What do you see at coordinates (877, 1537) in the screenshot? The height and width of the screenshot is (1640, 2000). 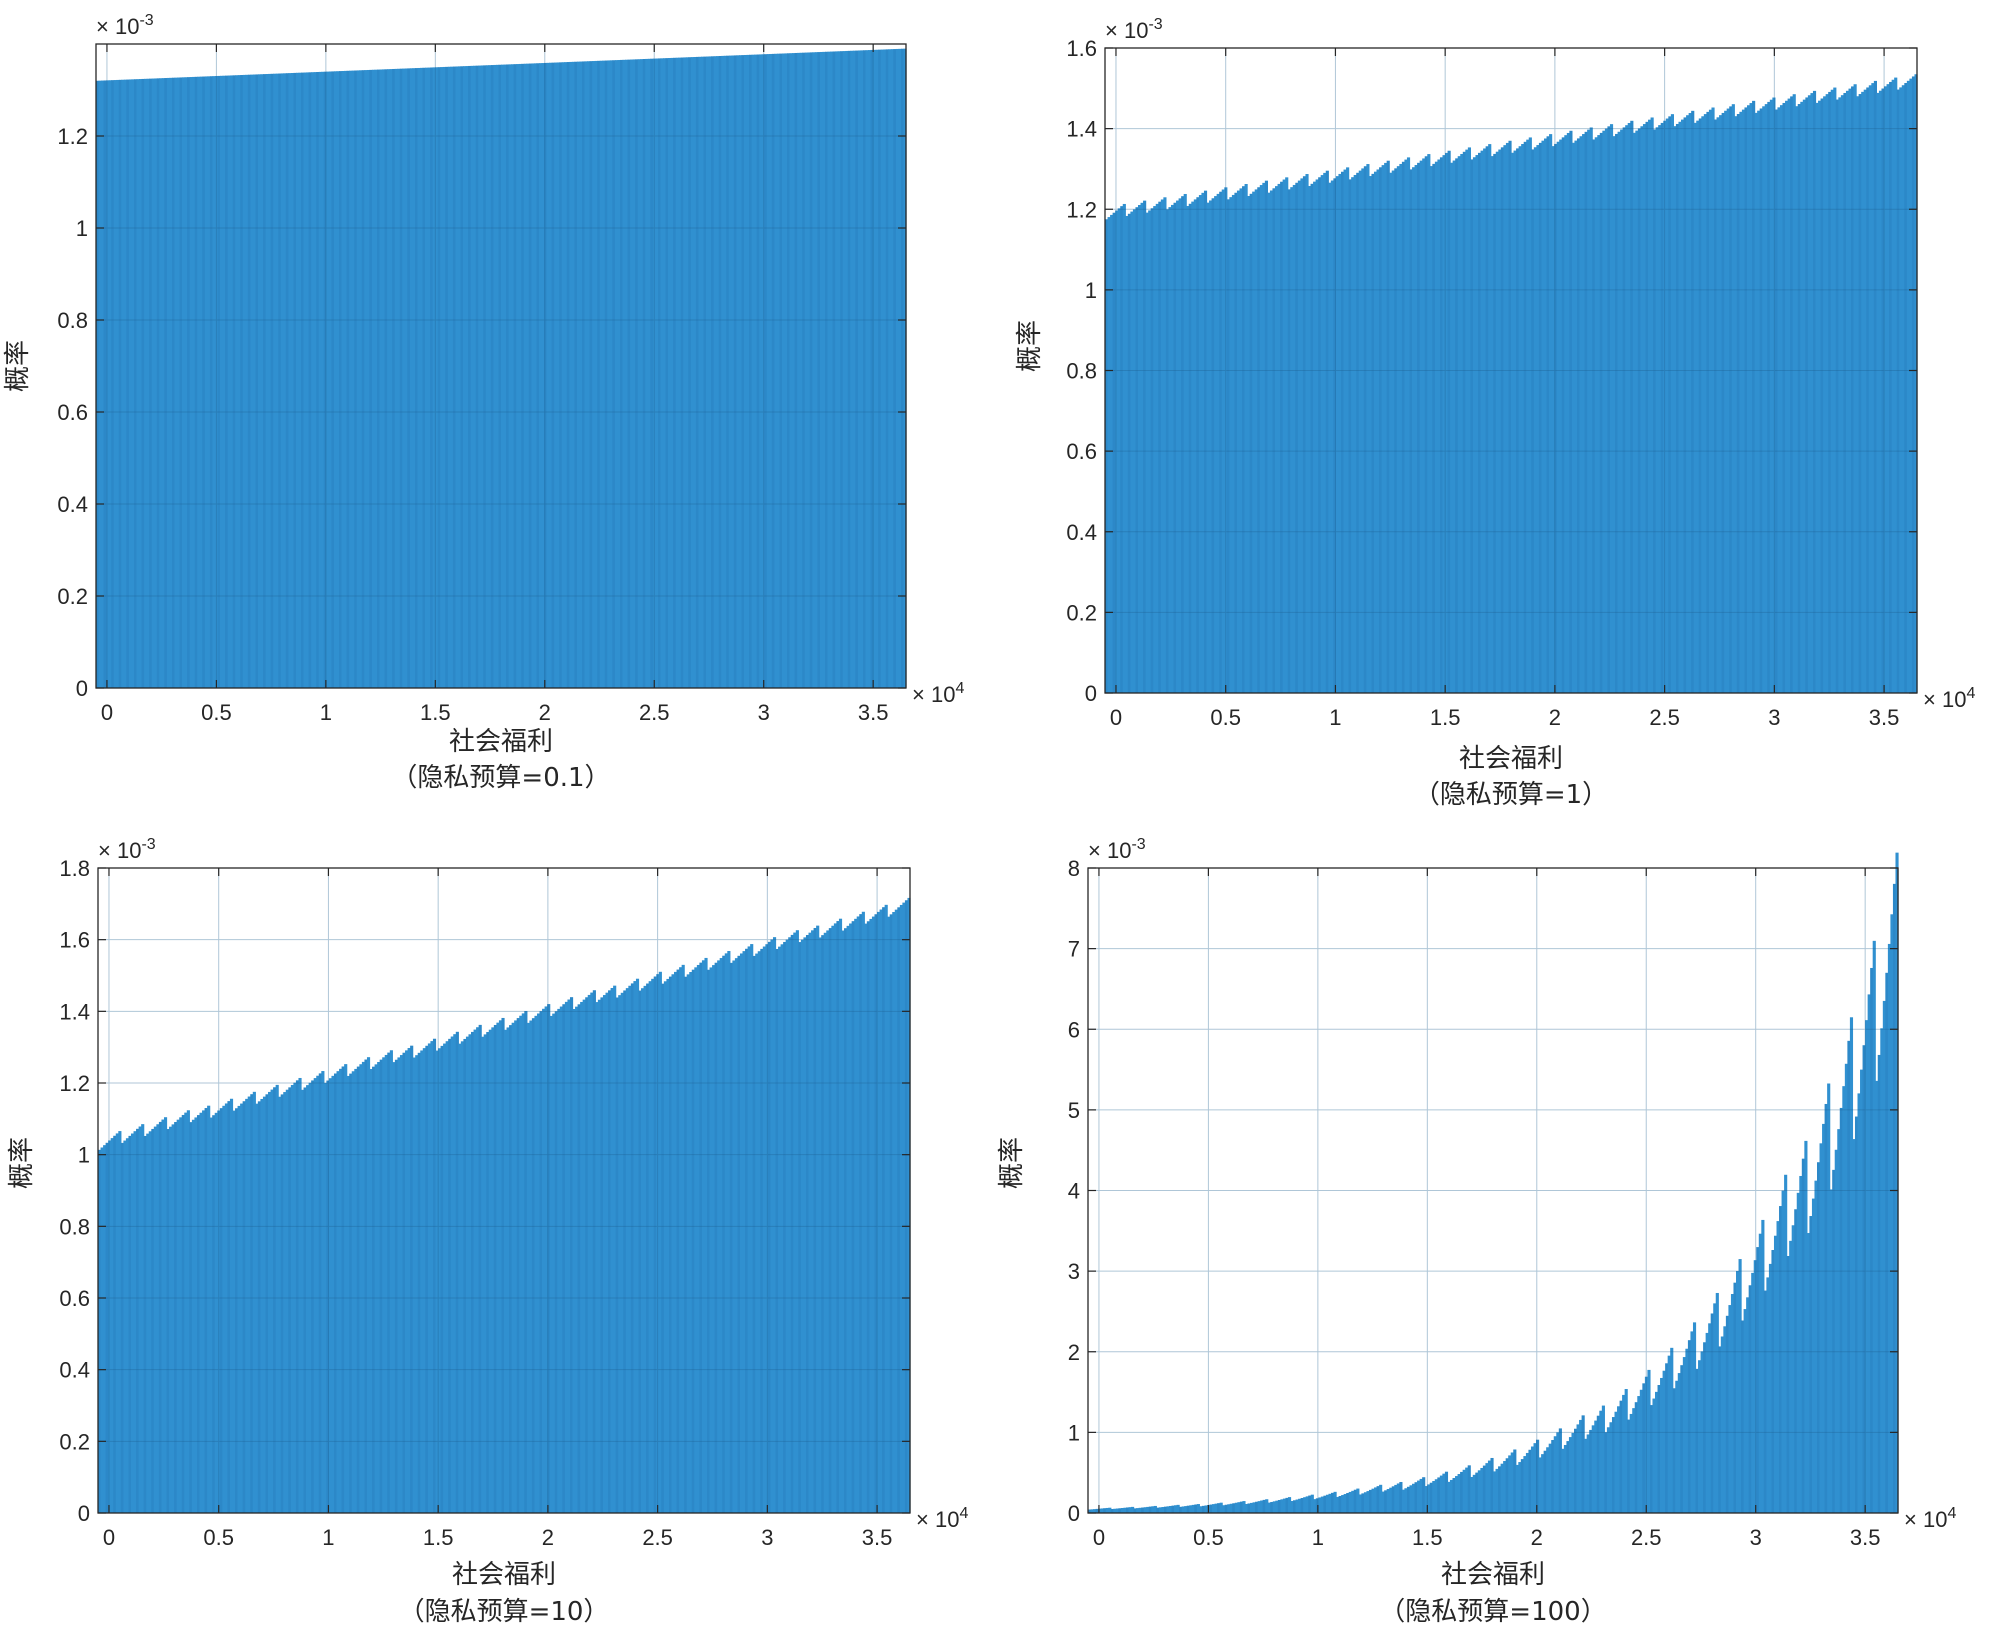 I see `x-tick-label: 3.5` at bounding box center [877, 1537].